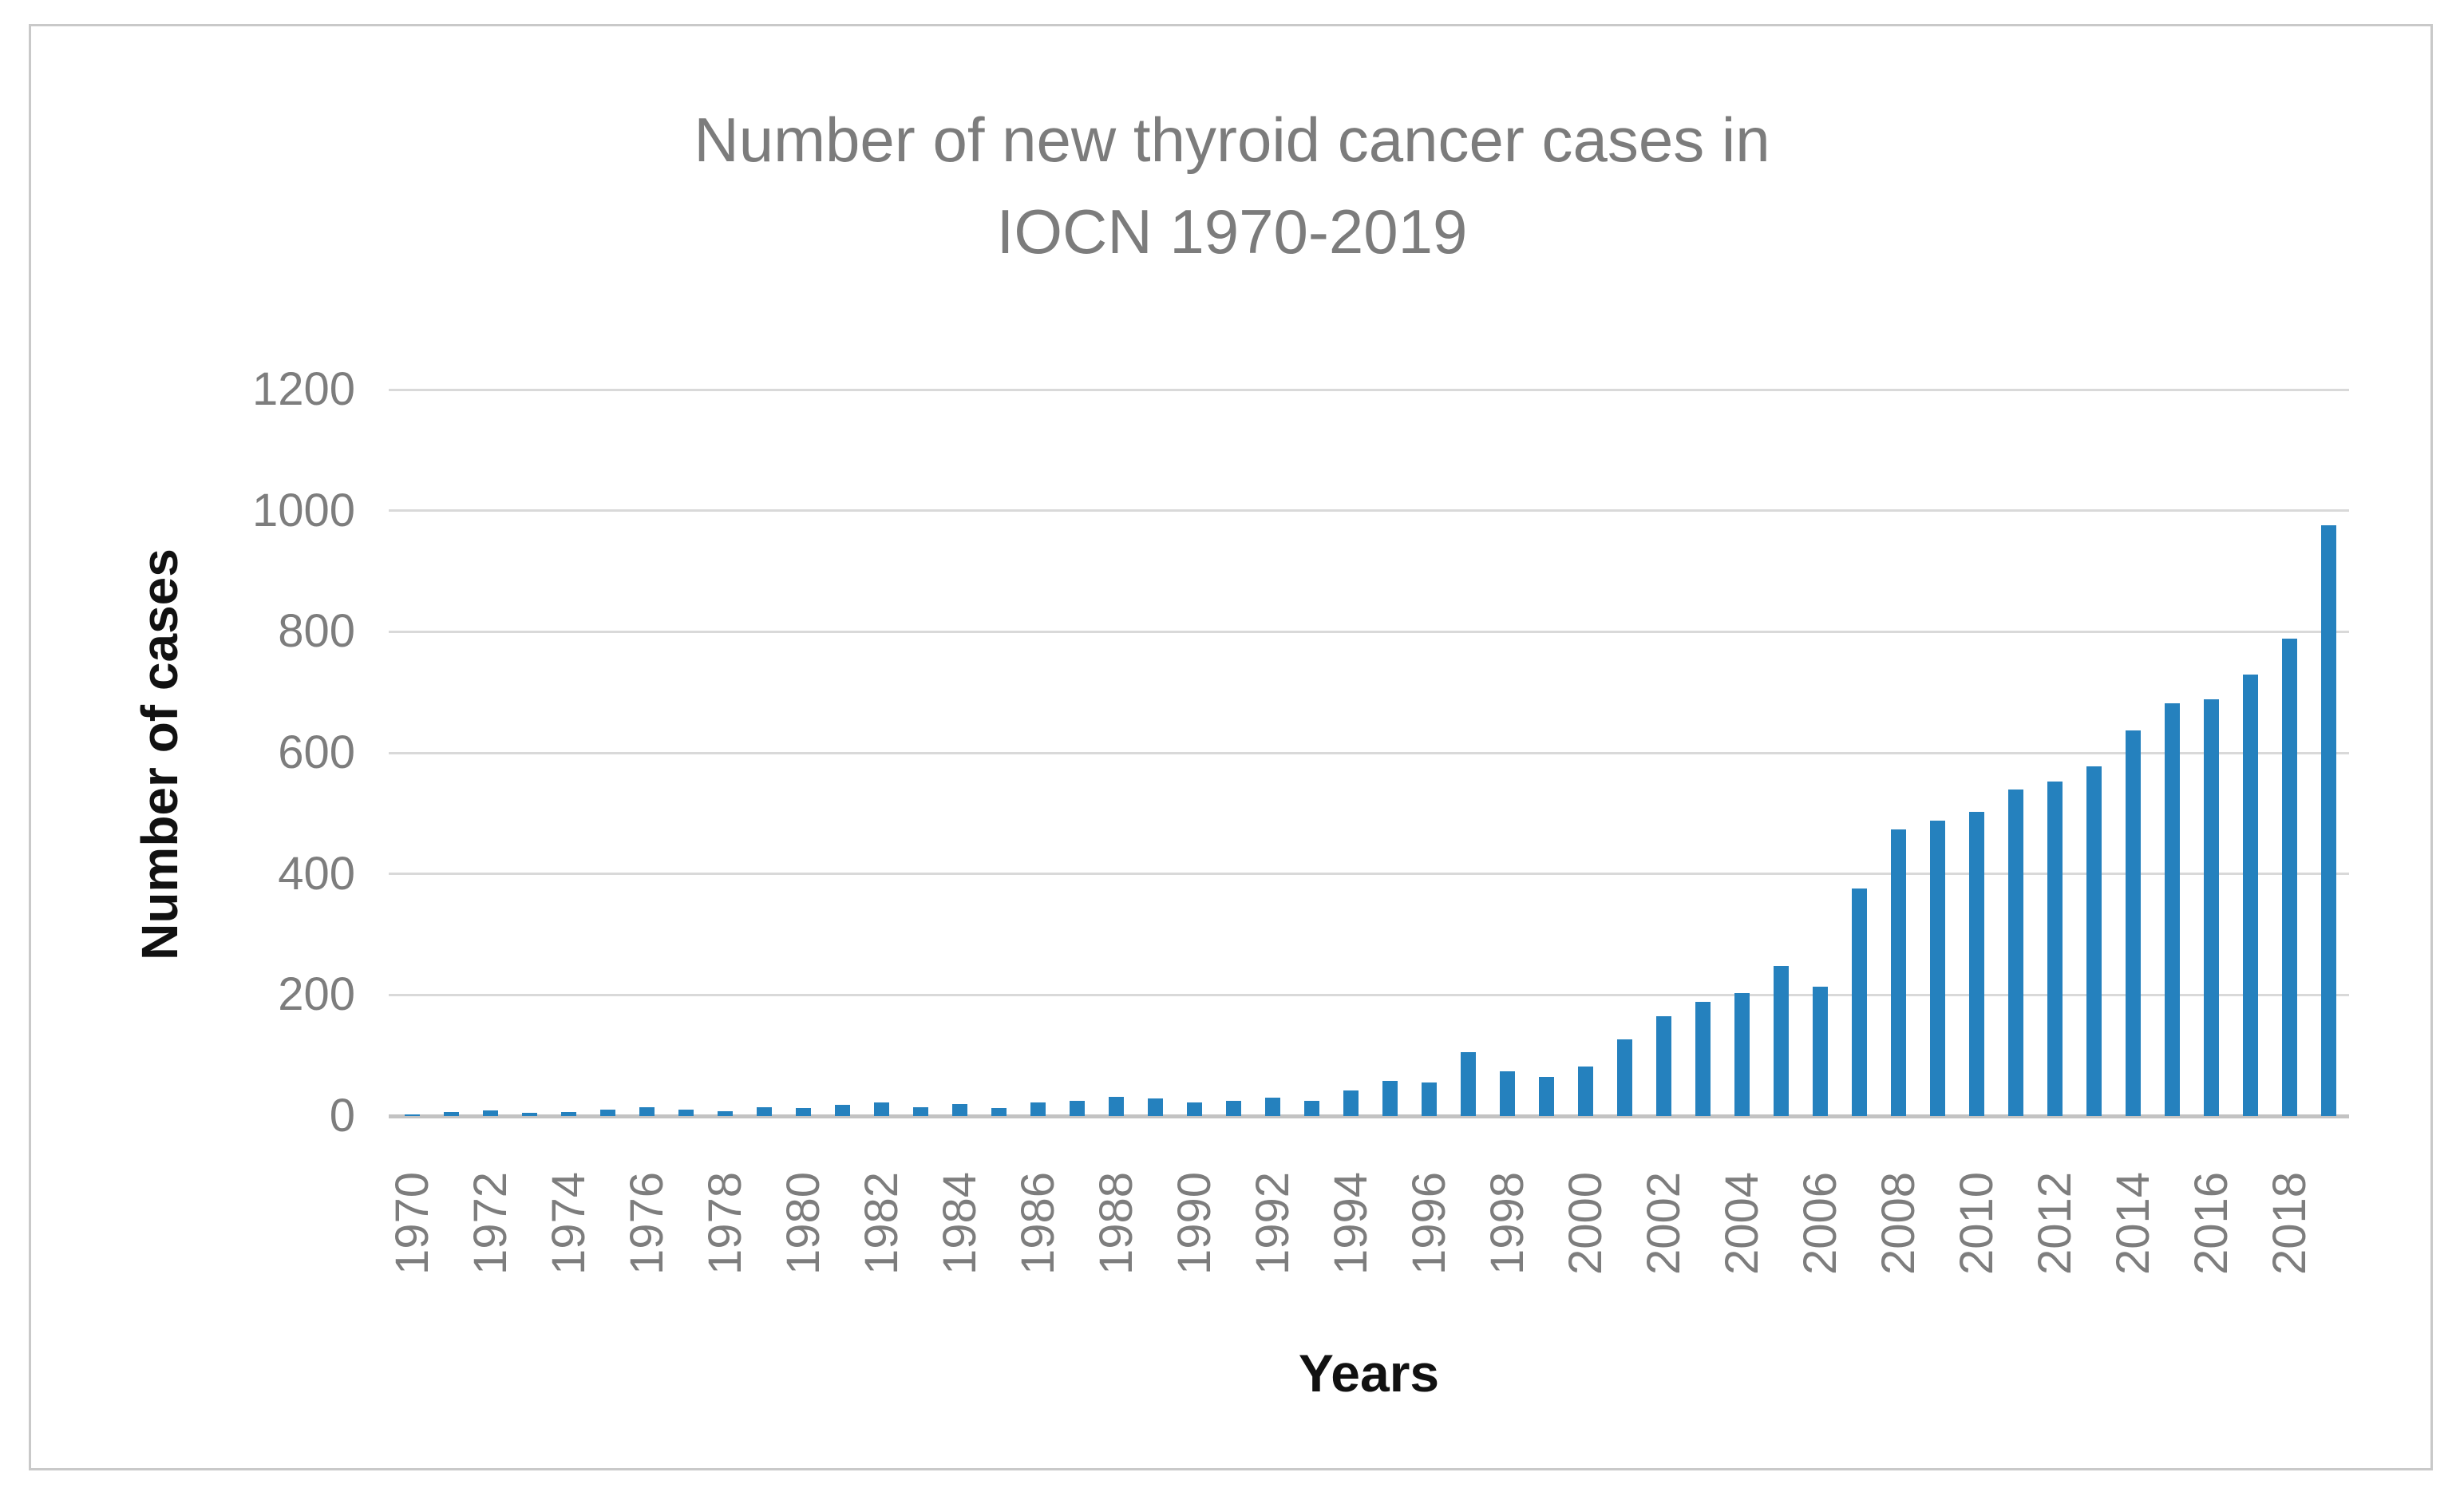 The width and height of the screenshot is (2464, 1496). What do you see at coordinates (1860, 1002) in the screenshot?
I see `bar-2007` at bounding box center [1860, 1002].